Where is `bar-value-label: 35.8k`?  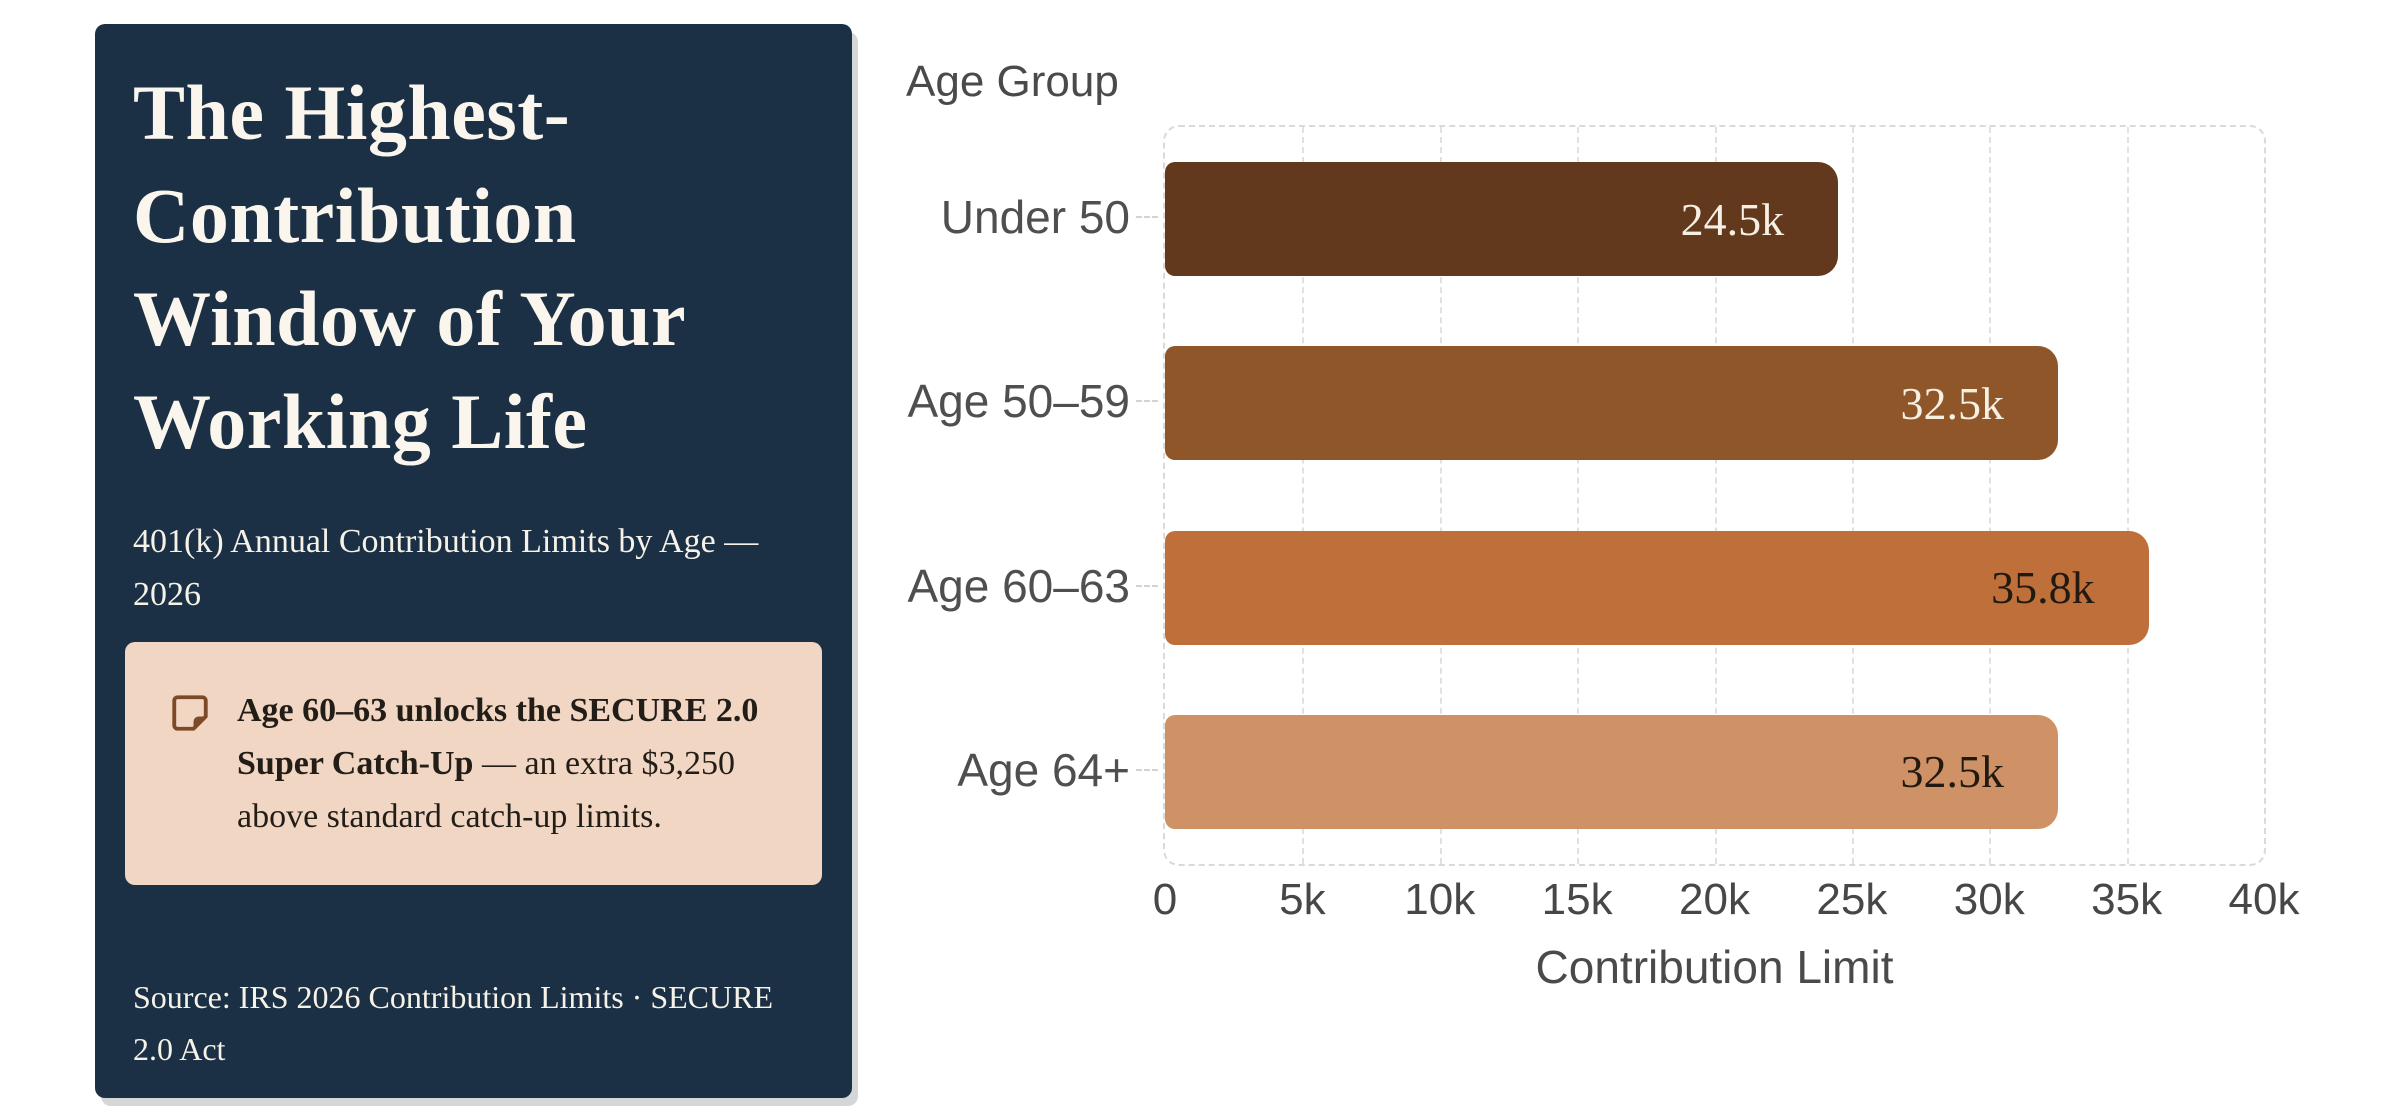
bar-value-label: 35.8k is located at coordinates (2043, 588).